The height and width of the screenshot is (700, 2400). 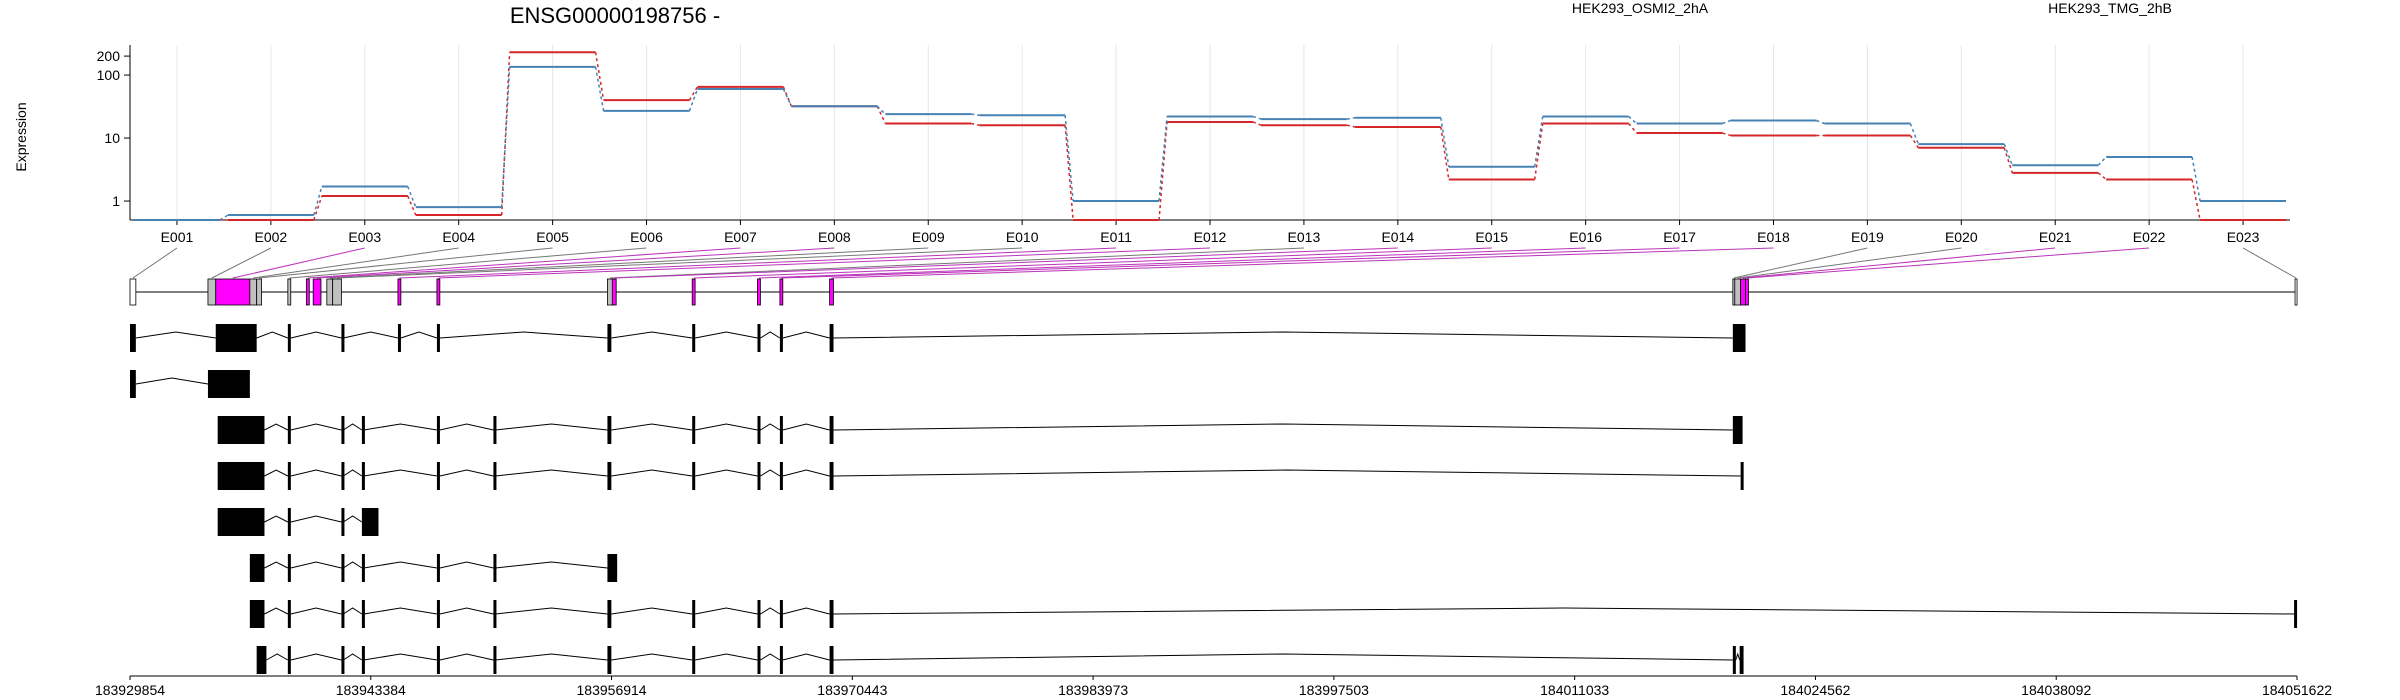 What do you see at coordinates (834, 237) in the screenshot?
I see `x-tick-label: E008` at bounding box center [834, 237].